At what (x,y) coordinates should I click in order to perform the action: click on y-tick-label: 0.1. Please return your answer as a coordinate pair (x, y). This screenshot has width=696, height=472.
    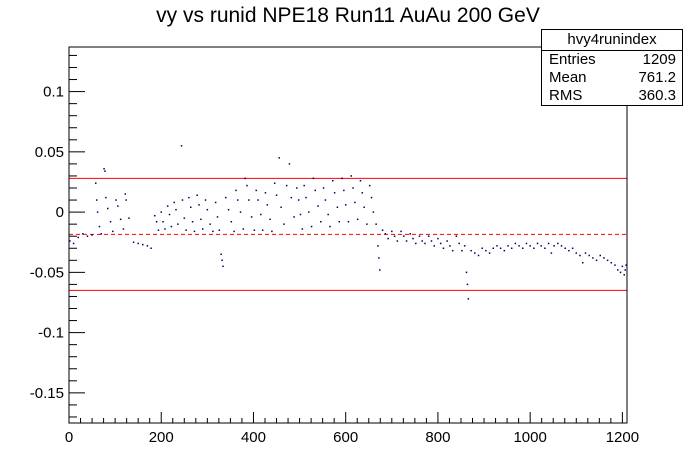
    Looking at the image, I should click on (53, 92).